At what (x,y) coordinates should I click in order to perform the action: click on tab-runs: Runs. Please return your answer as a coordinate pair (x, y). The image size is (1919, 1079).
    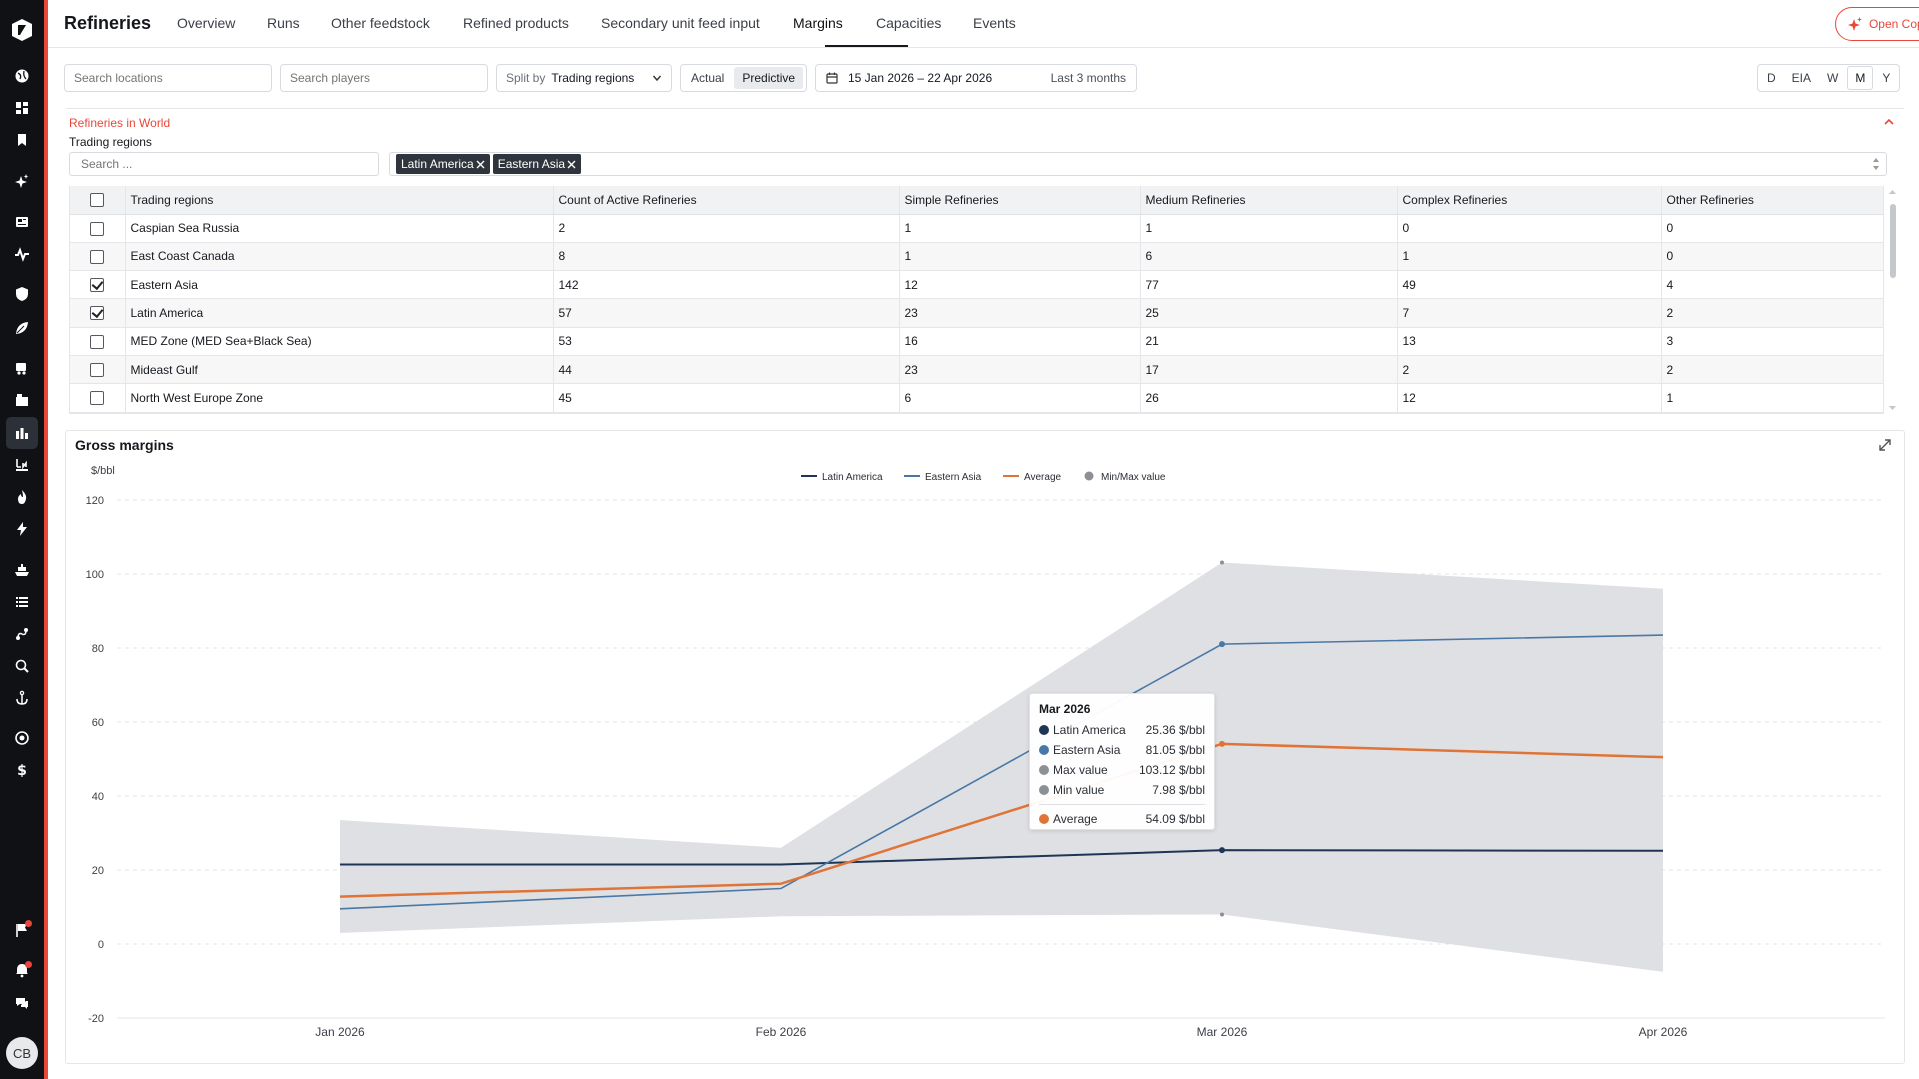
    Looking at the image, I should click on (283, 23).